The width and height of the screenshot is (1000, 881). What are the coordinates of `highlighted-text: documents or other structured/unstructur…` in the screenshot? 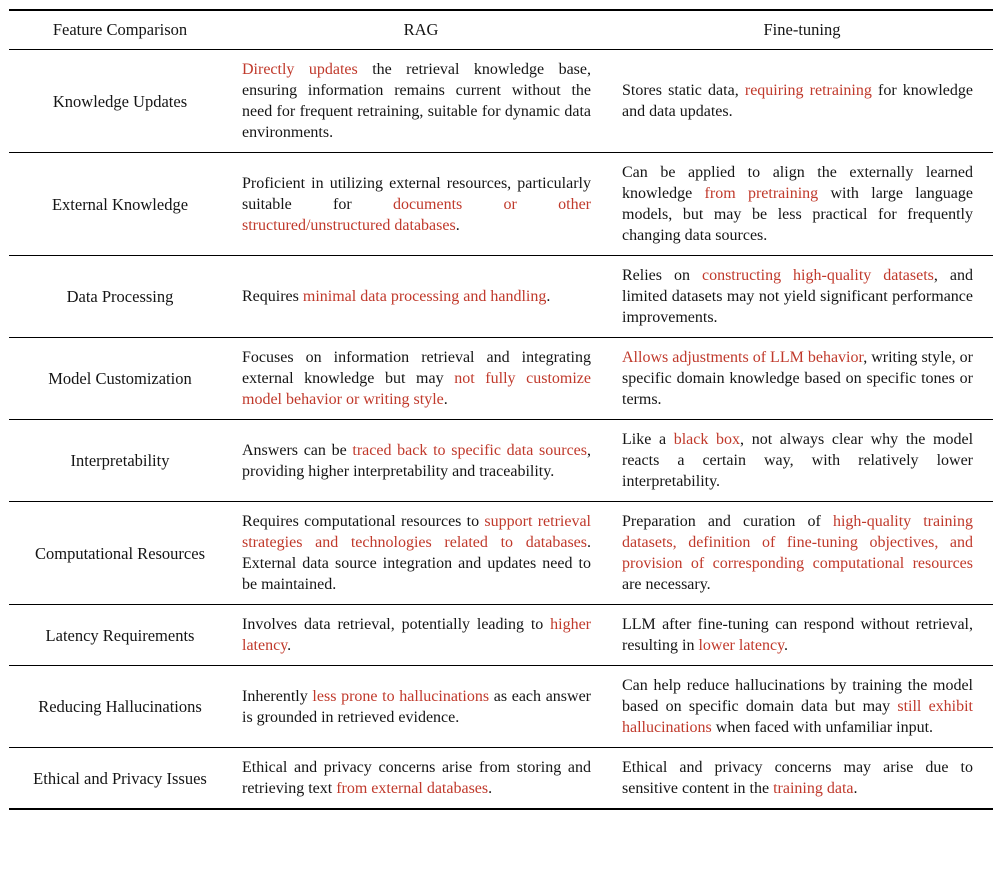 It's located at (416, 214).